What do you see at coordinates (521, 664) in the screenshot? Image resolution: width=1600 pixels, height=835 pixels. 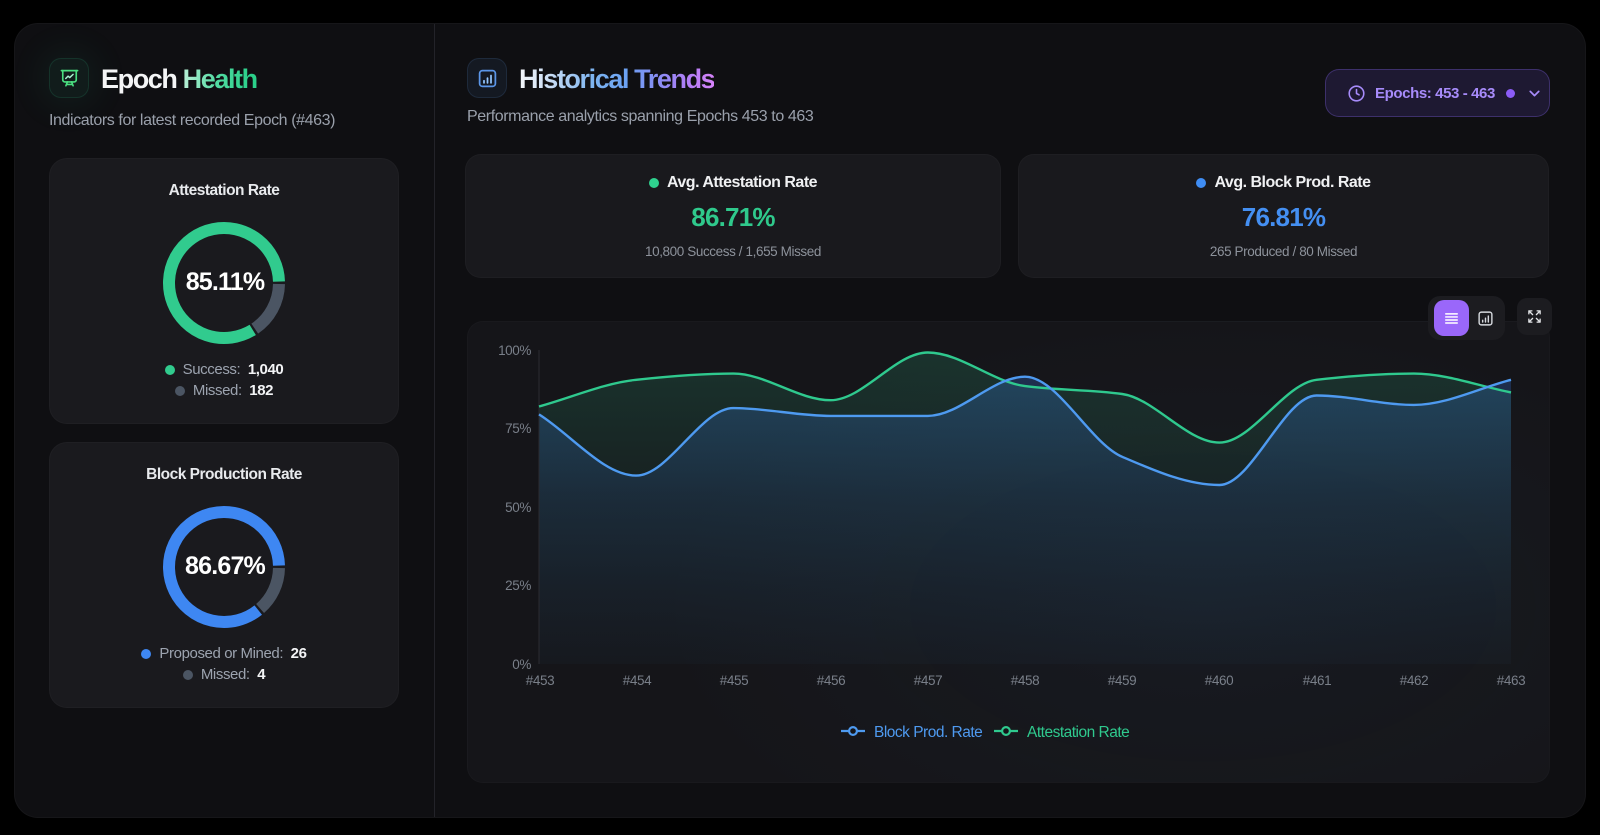 I see `svg-text: 0%` at bounding box center [521, 664].